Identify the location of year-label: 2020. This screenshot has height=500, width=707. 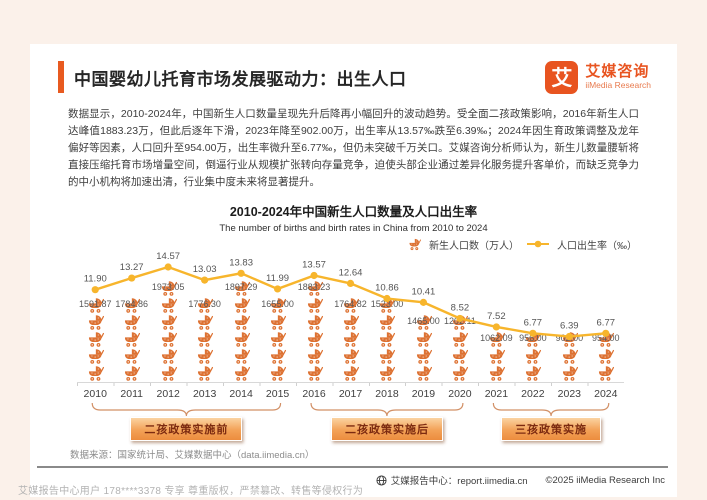
(460, 394).